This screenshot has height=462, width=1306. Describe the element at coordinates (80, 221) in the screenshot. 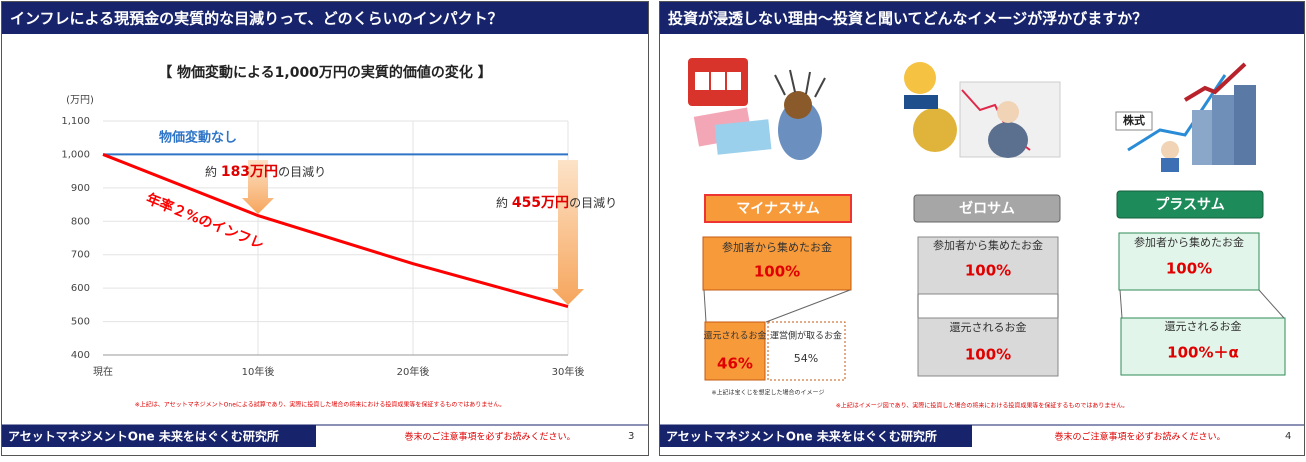

I see `y-tick-label: 800` at that location.